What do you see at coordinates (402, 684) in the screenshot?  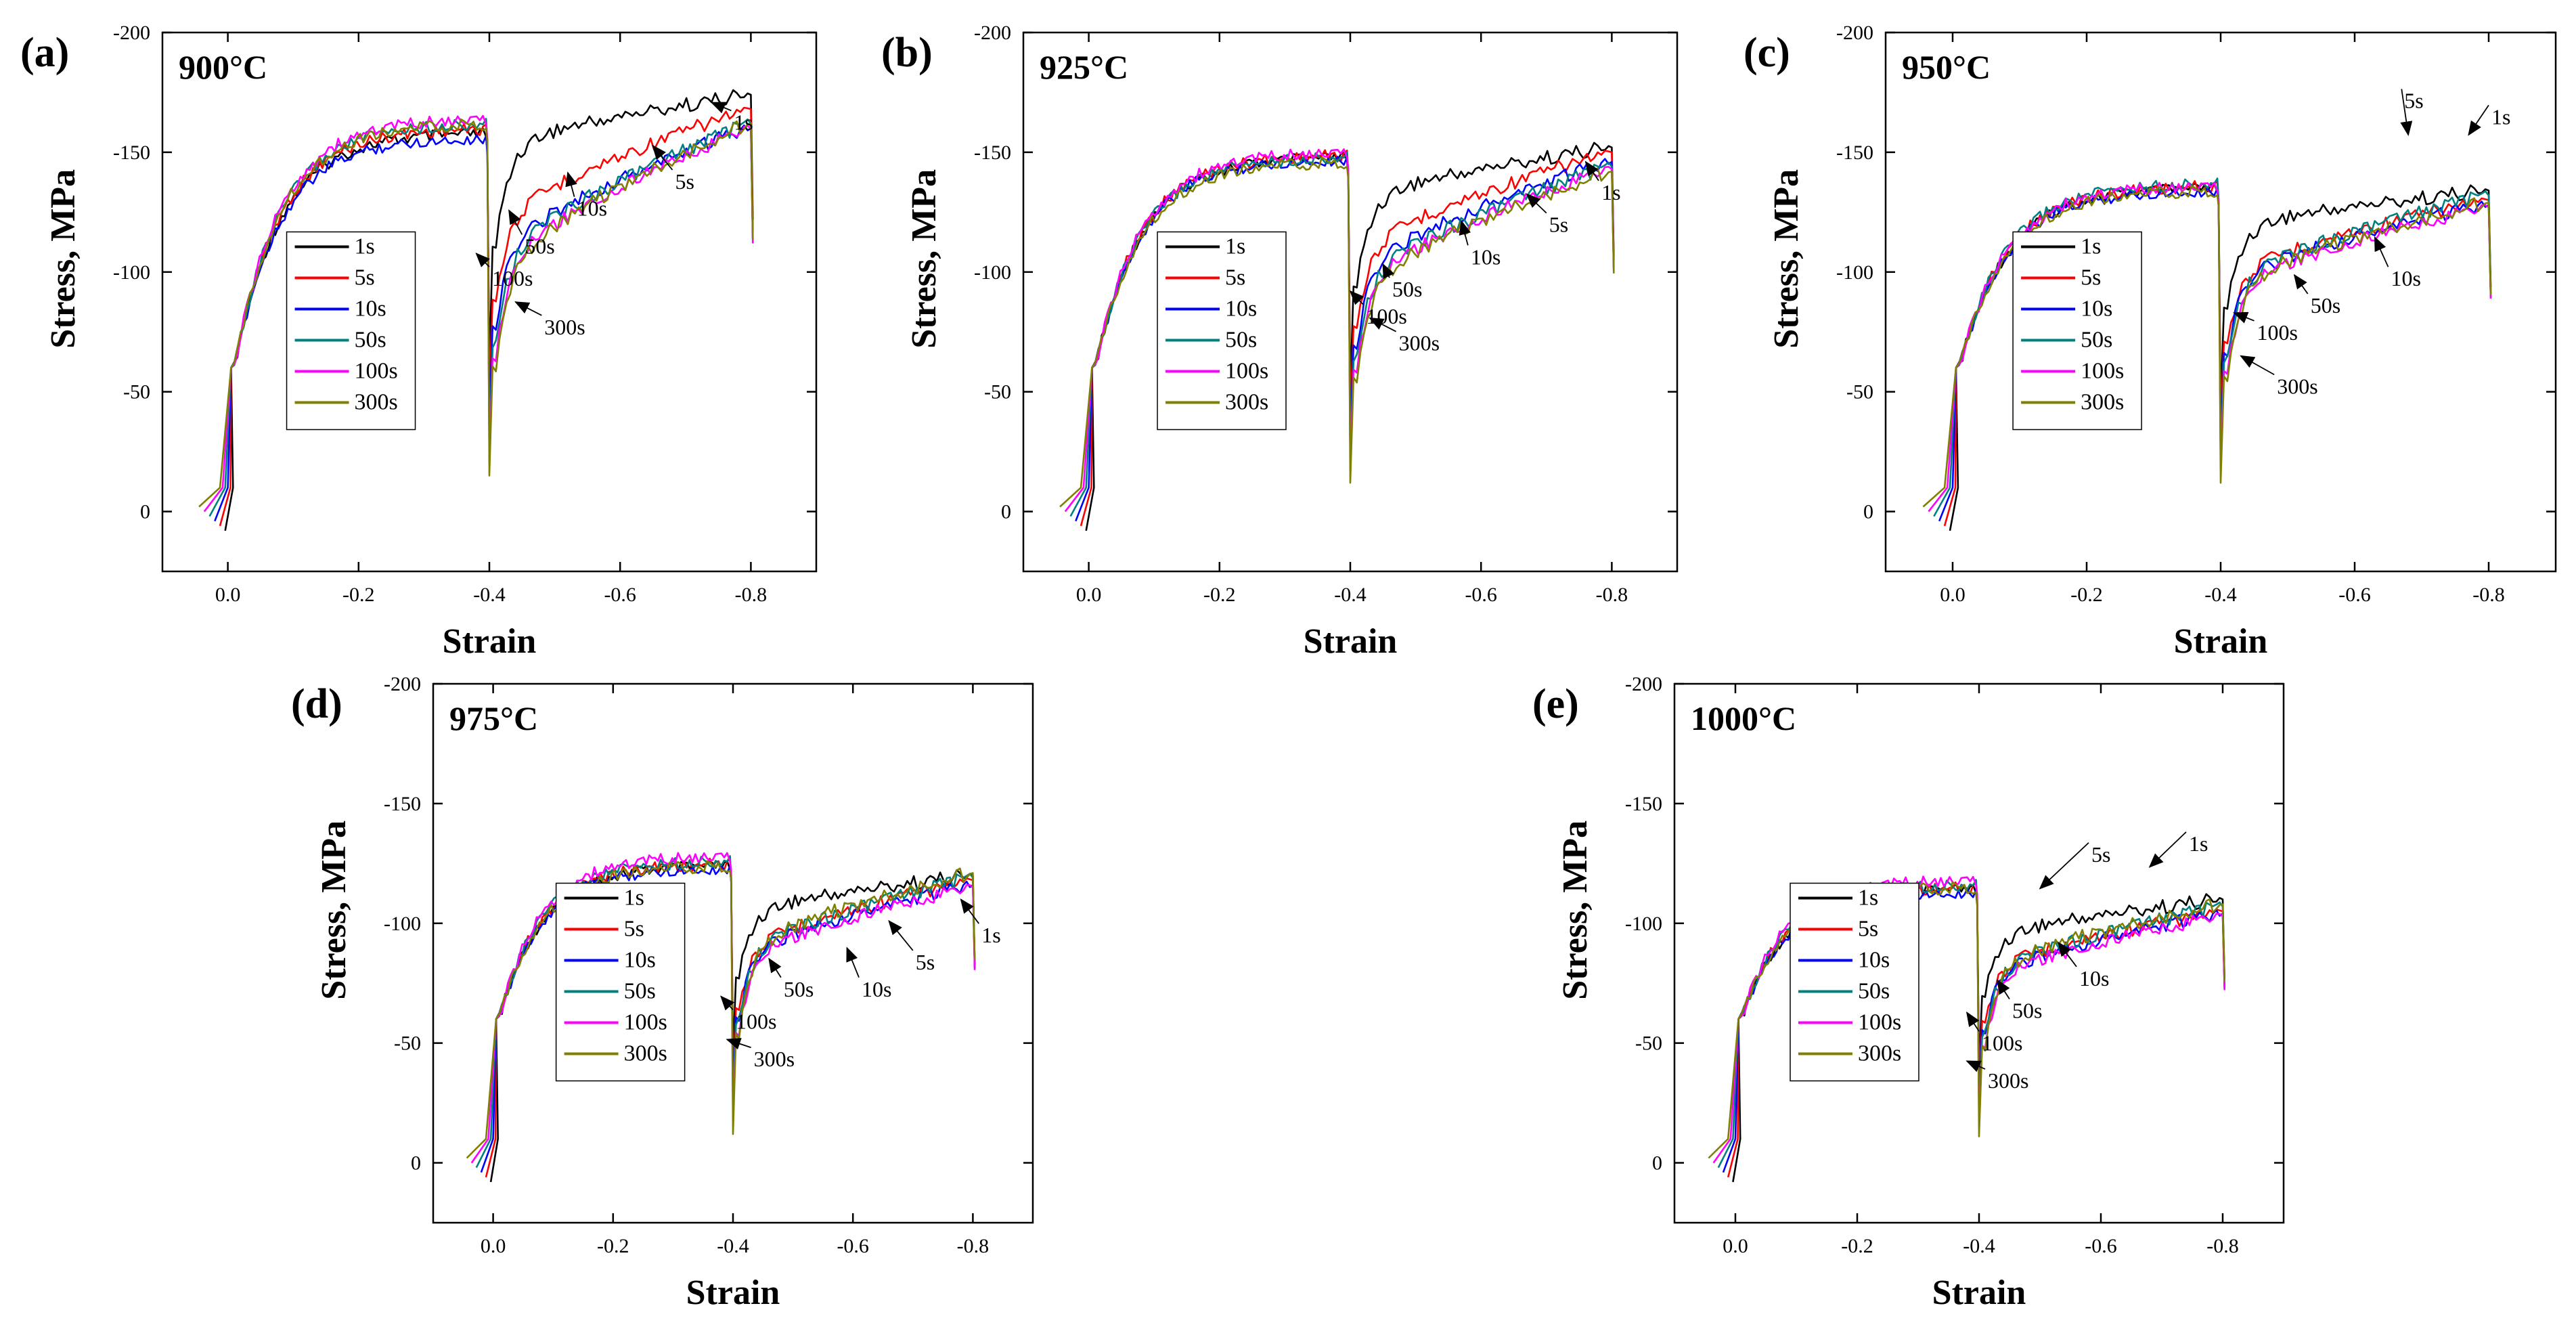 I see `y-tick-label: -200` at bounding box center [402, 684].